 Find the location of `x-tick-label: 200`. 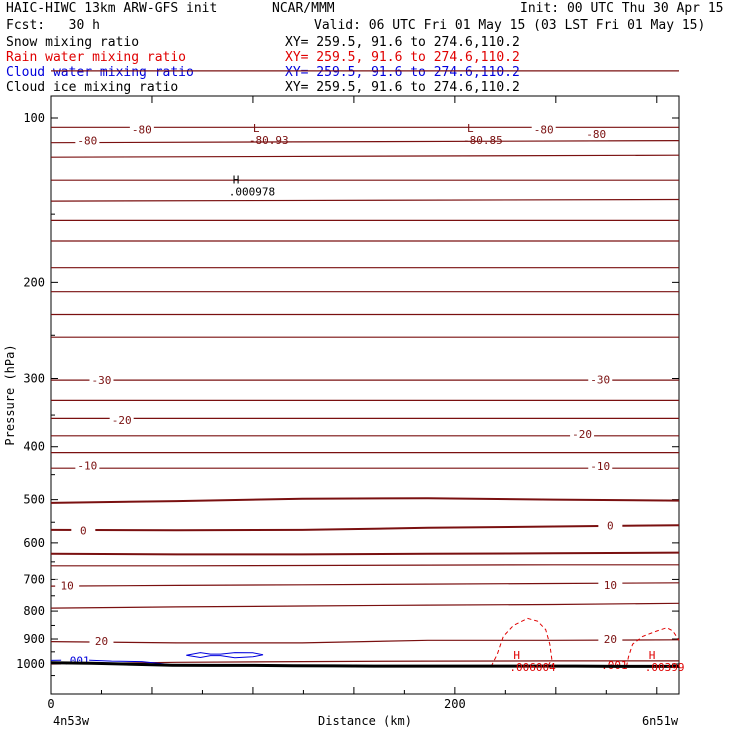

x-tick-label: 200 is located at coordinates (455, 704).